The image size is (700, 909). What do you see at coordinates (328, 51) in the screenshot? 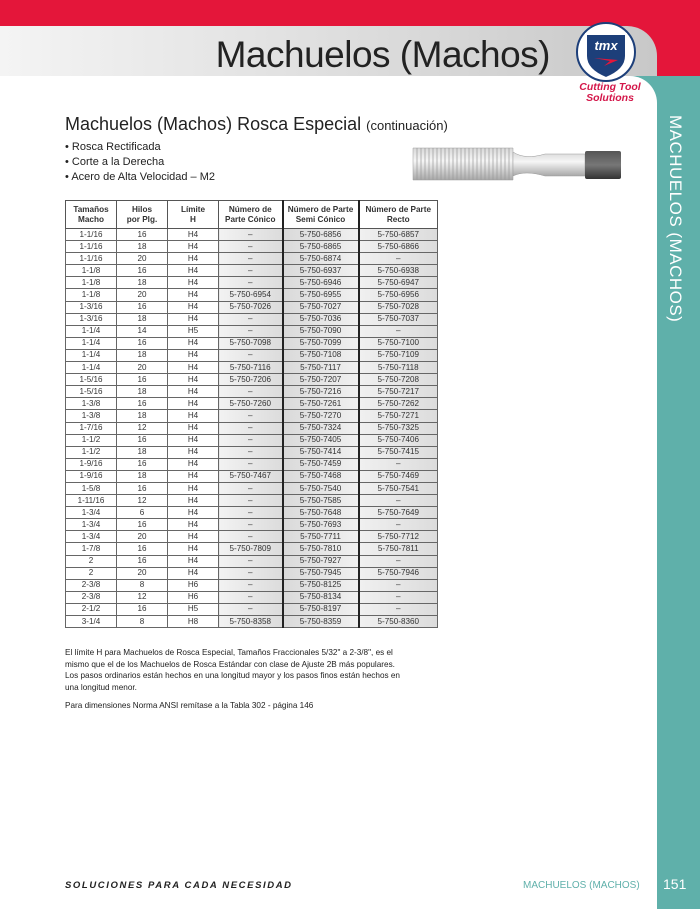
I see `header-title-bar` at bounding box center [328, 51].